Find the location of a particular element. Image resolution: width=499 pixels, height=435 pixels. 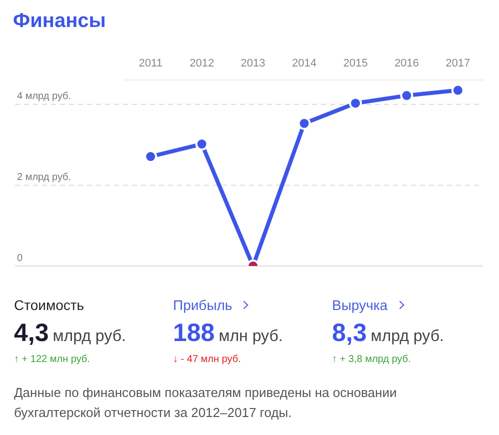

x-tick-label: 2012 is located at coordinates (202, 64).